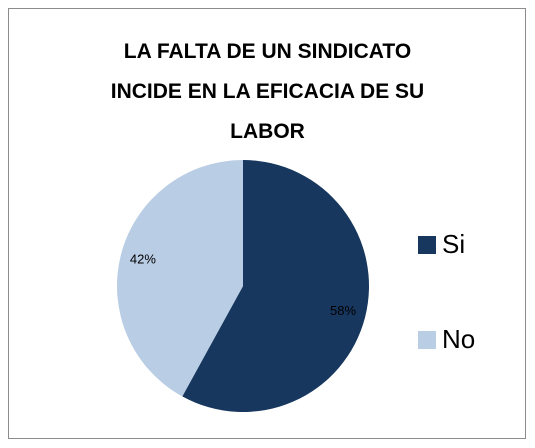 Image resolution: width=535 pixels, height=448 pixels. I want to click on legend-label: No, so click(458, 339).